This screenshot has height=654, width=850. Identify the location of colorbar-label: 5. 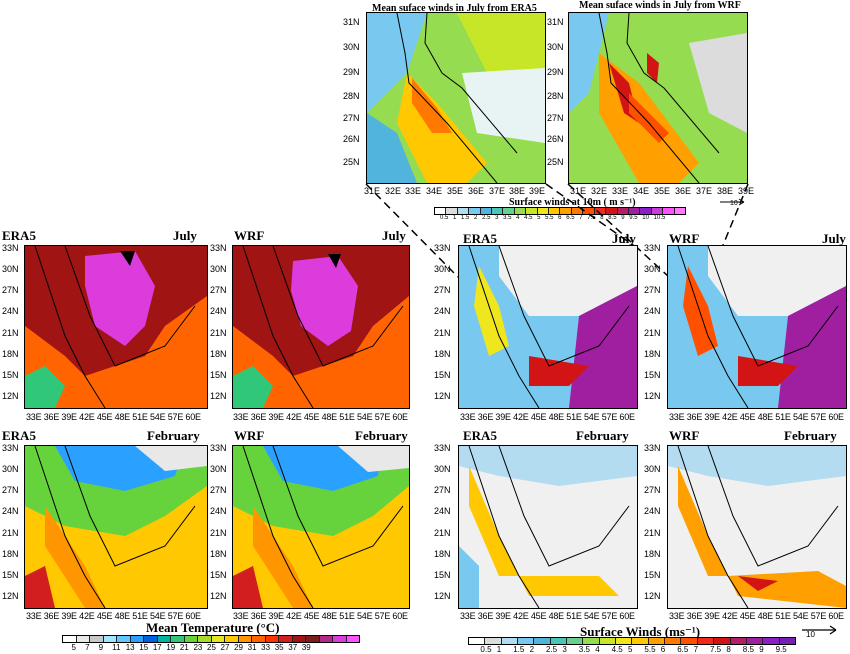
(630, 649).